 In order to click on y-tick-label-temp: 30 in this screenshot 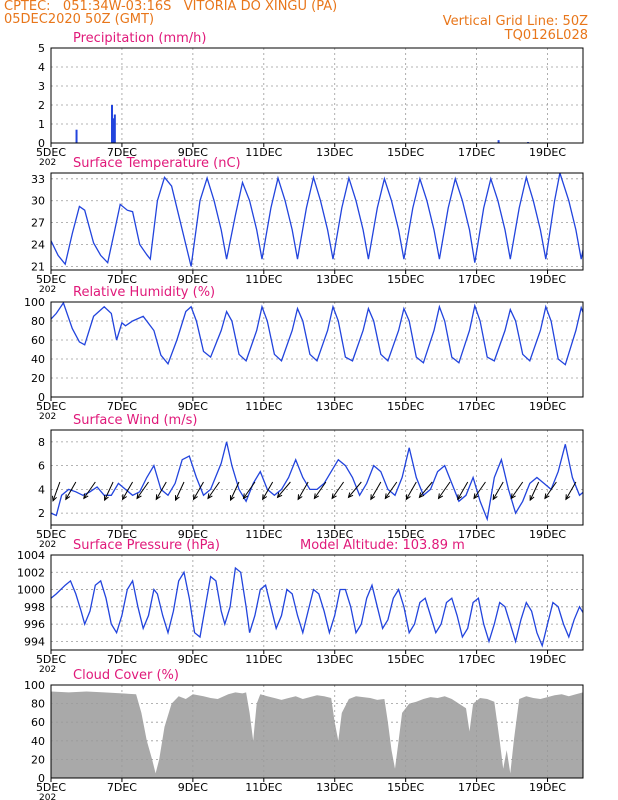, I will do `click(38, 201)`.